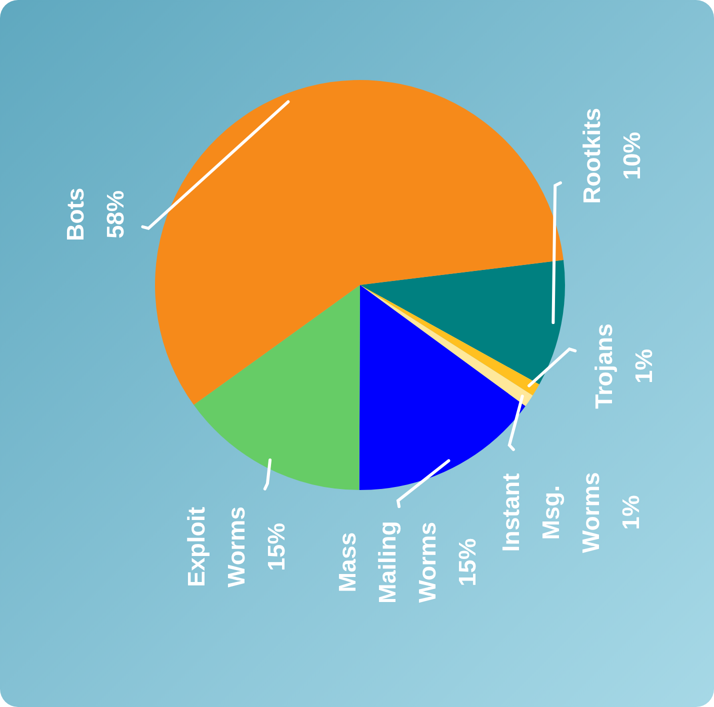 This screenshot has width=714, height=707. I want to click on slice-label: Exploit Worms, so click(216, 547).